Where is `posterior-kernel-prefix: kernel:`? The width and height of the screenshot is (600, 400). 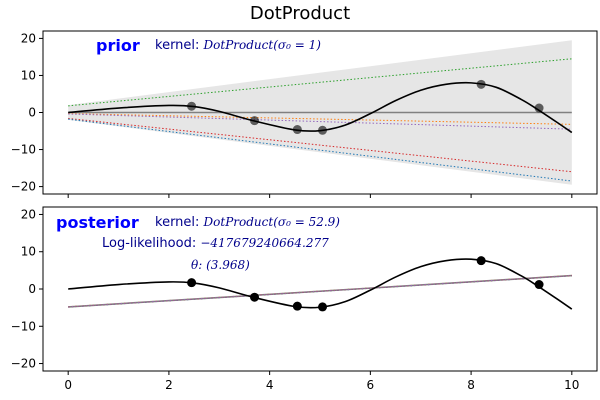
posterior-kernel-prefix: kernel: is located at coordinates (179, 222).